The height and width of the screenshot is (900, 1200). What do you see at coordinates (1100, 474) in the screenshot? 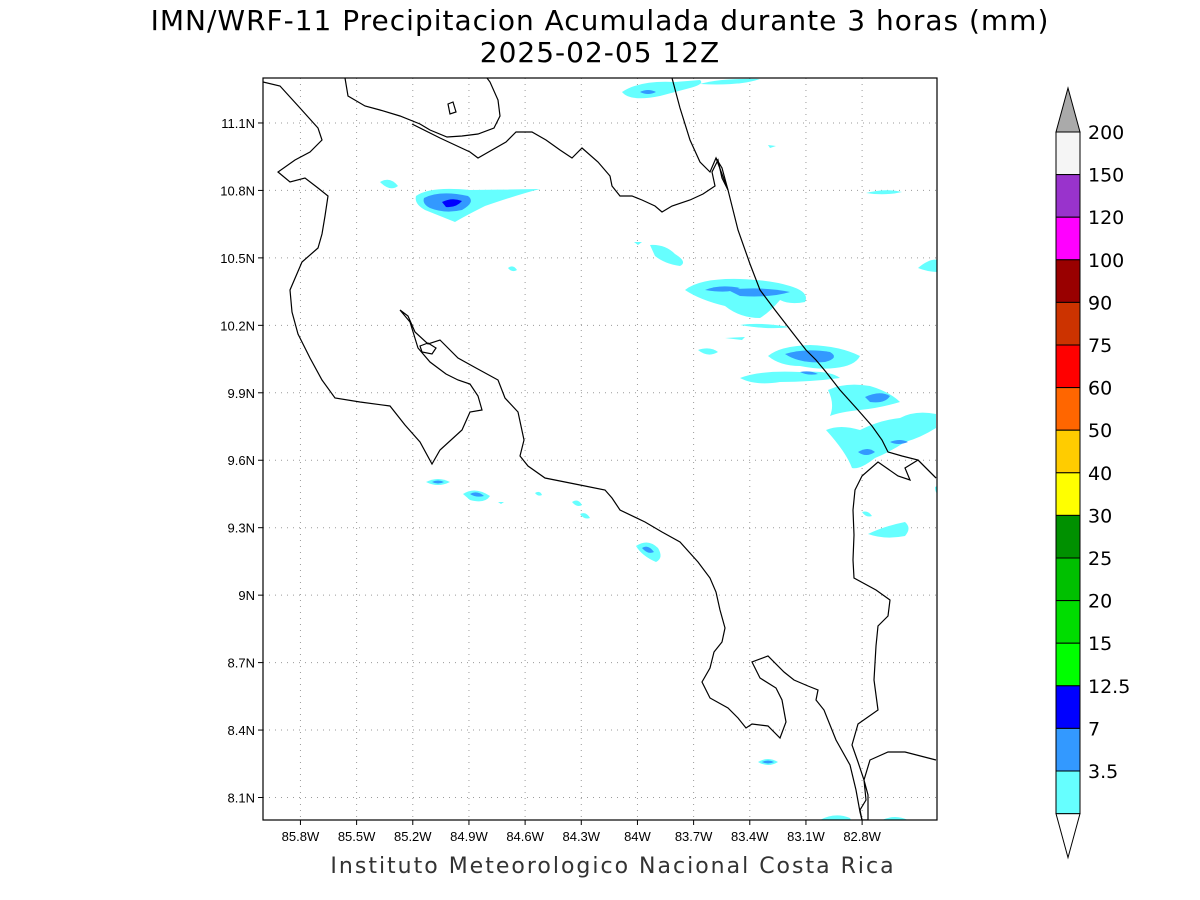
I see `colorbar-label: 40` at bounding box center [1100, 474].